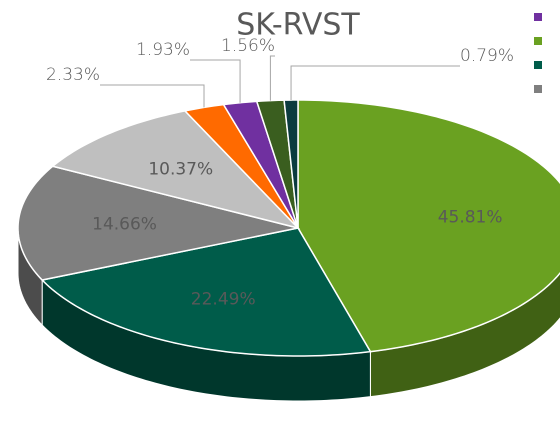  What do you see at coordinates (124, 225) in the screenshot?
I see `data-label: 14.66%` at bounding box center [124, 225].